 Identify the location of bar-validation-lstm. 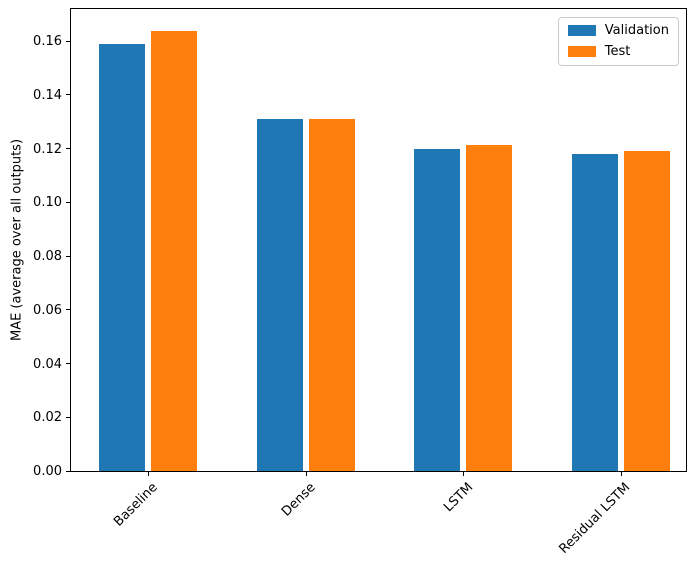
(437, 309).